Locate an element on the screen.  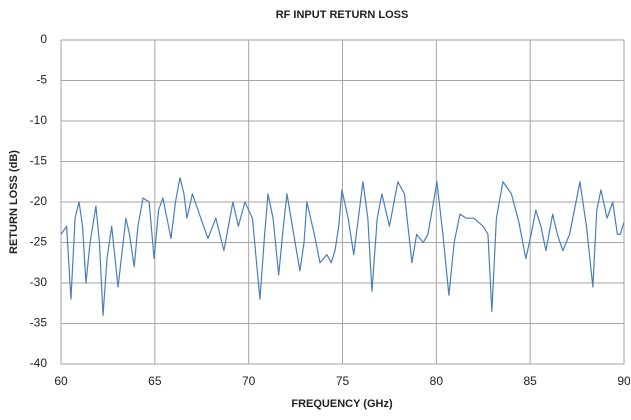
y-axis-label: RETURN LOSS (dB) is located at coordinates (14, 202).